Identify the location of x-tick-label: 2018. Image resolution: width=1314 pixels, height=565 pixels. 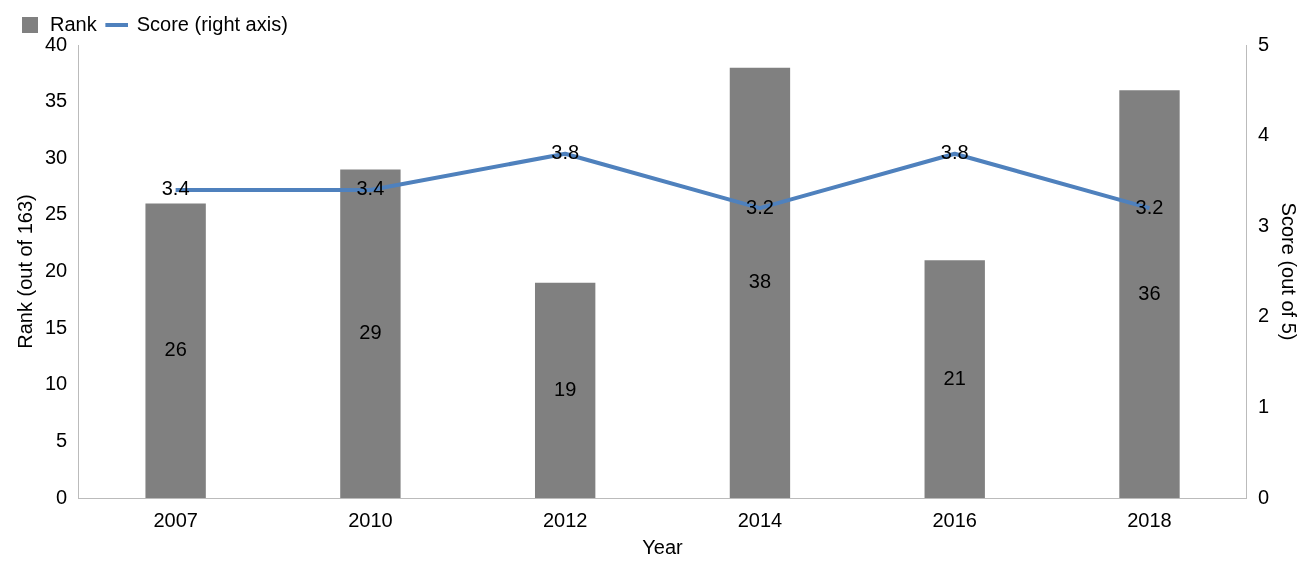
(1149, 519).